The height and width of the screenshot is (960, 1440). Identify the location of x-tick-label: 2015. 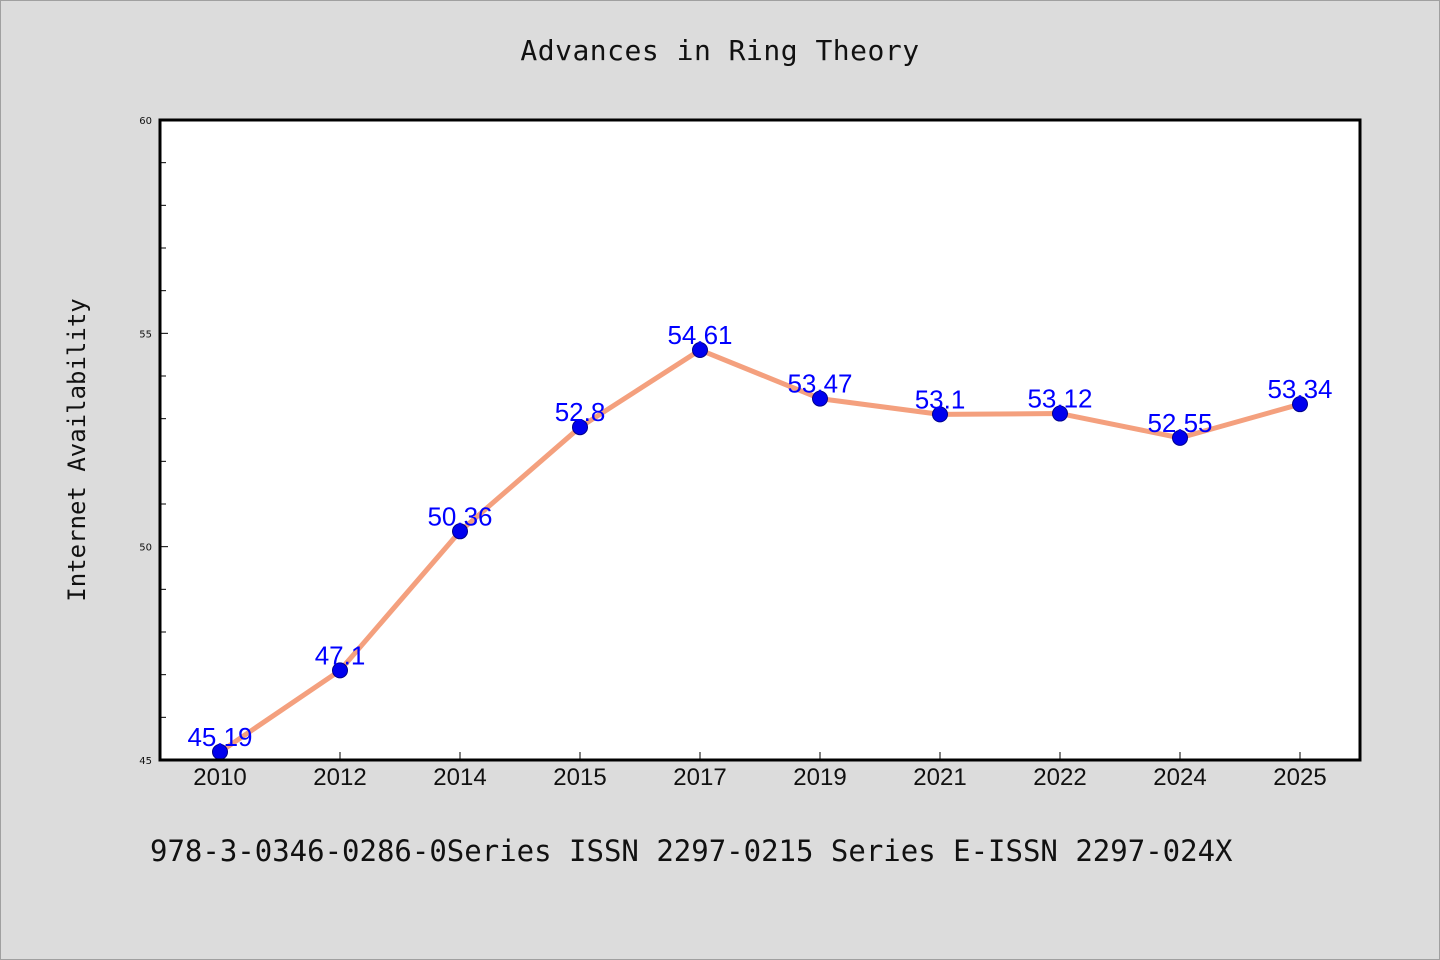
(579, 777).